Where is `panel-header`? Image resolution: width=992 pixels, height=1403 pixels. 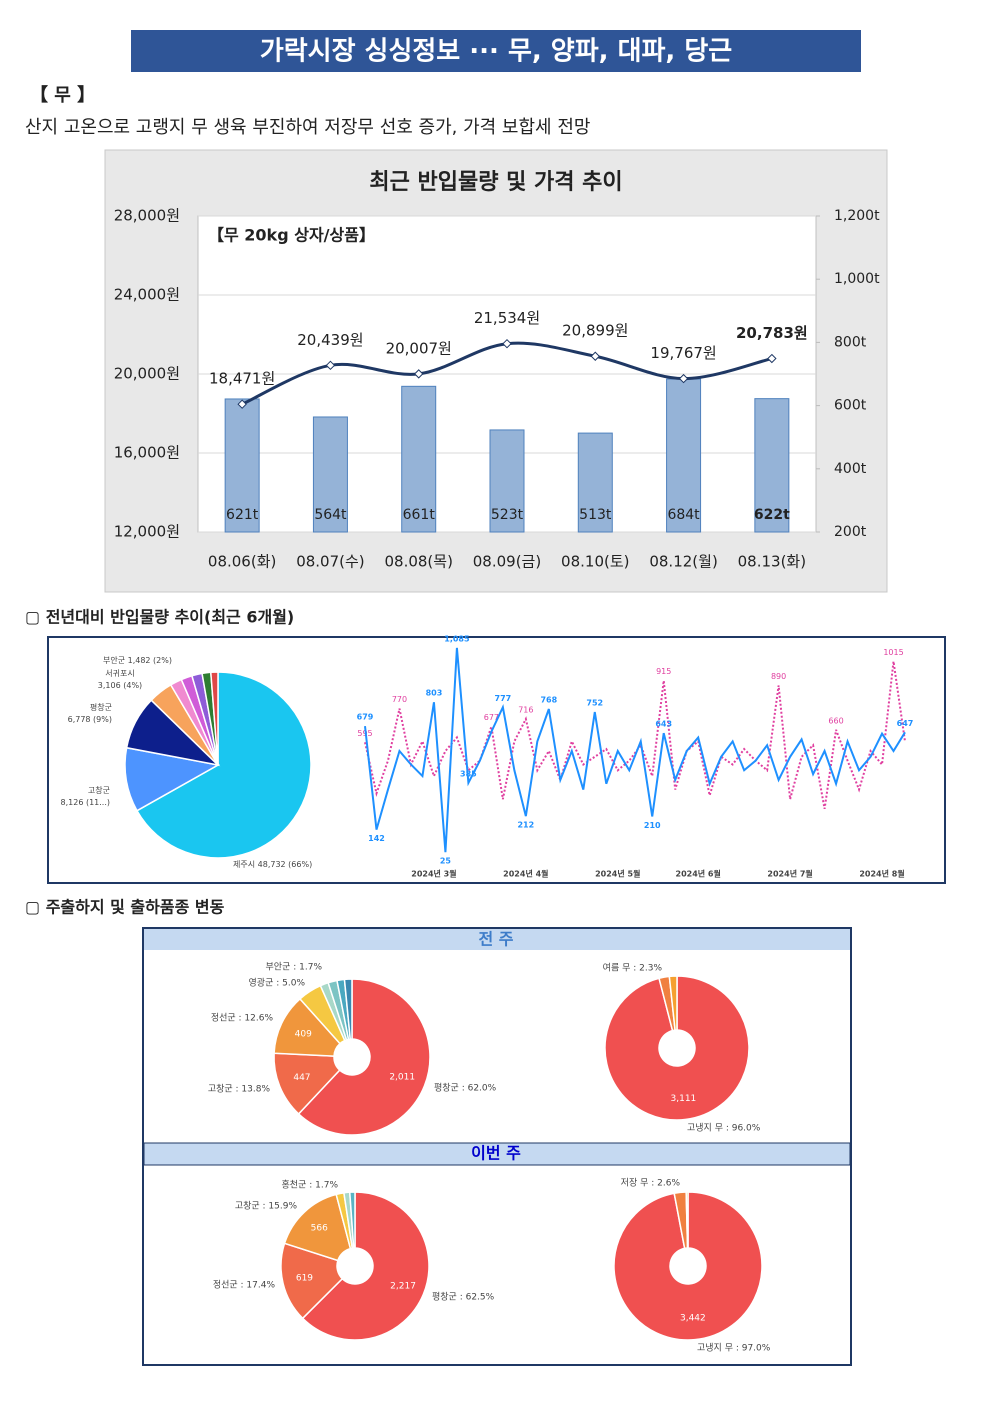 panel-header is located at coordinates (497, 1154).